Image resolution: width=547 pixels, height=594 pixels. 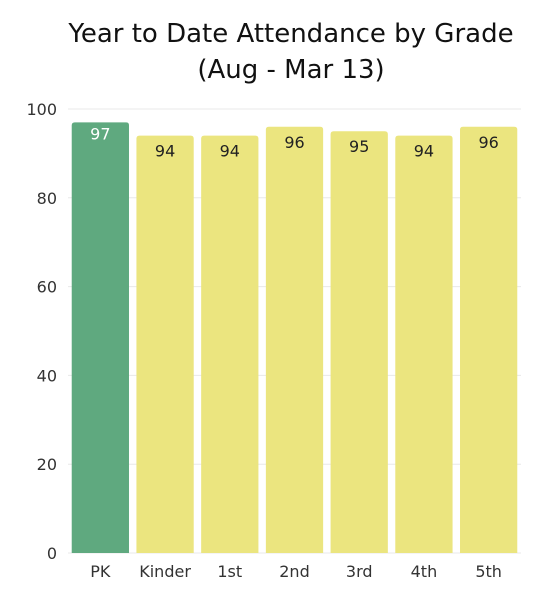 What do you see at coordinates (424, 571) in the screenshot?
I see `x-tick-label-4th: 4th` at bounding box center [424, 571].